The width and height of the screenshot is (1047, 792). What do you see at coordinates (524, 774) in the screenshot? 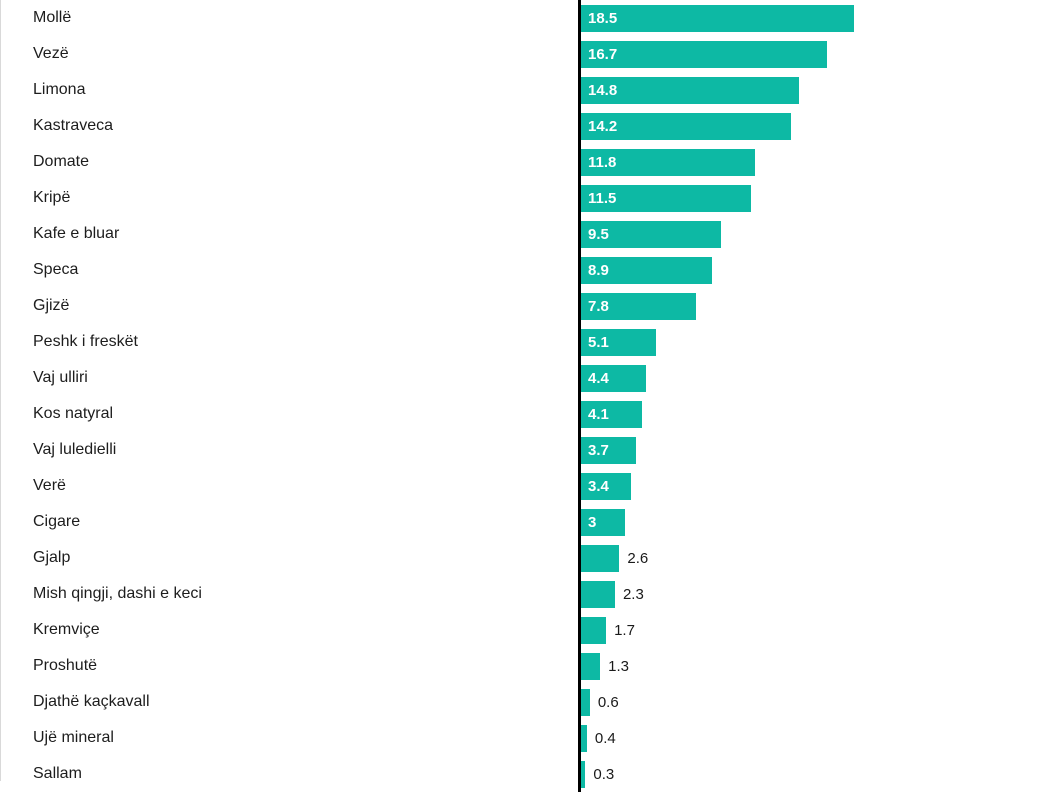
I see `bar-row: Sallam 0.3` at bounding box center [524, 774].